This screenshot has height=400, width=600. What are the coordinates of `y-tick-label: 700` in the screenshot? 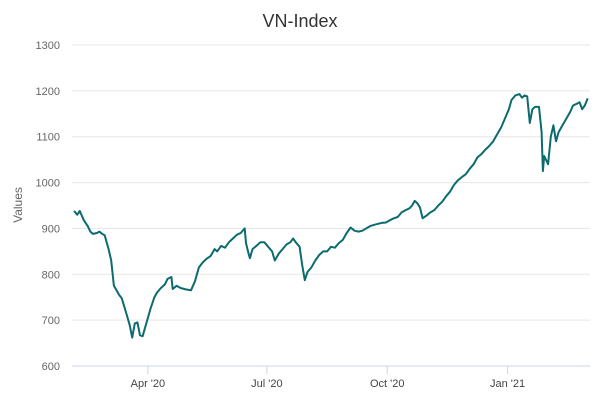 It's located at (51, 321).